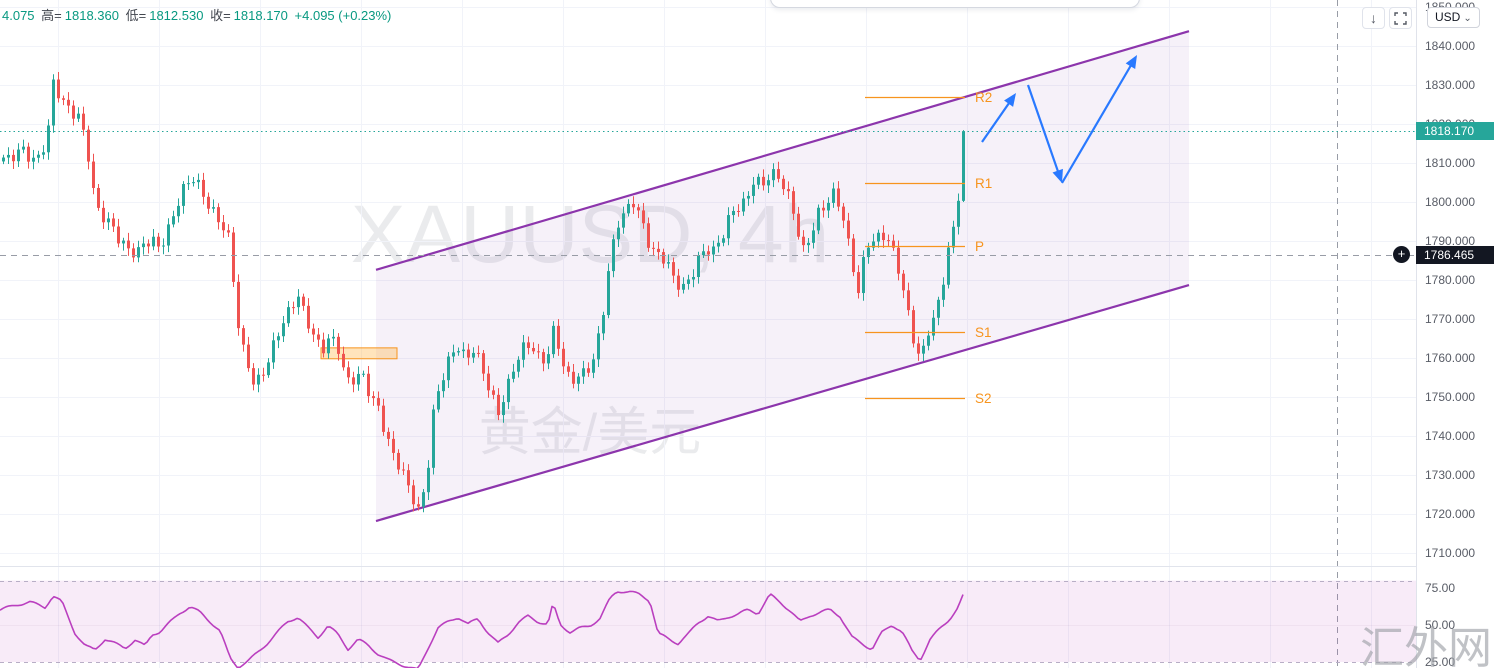 This screenshot has width=1494, height=668. What do you see at coordinates (1450, 280) in the screenshot?
I see `price-tick: 1780.000` at bounding box center [1450, 280].